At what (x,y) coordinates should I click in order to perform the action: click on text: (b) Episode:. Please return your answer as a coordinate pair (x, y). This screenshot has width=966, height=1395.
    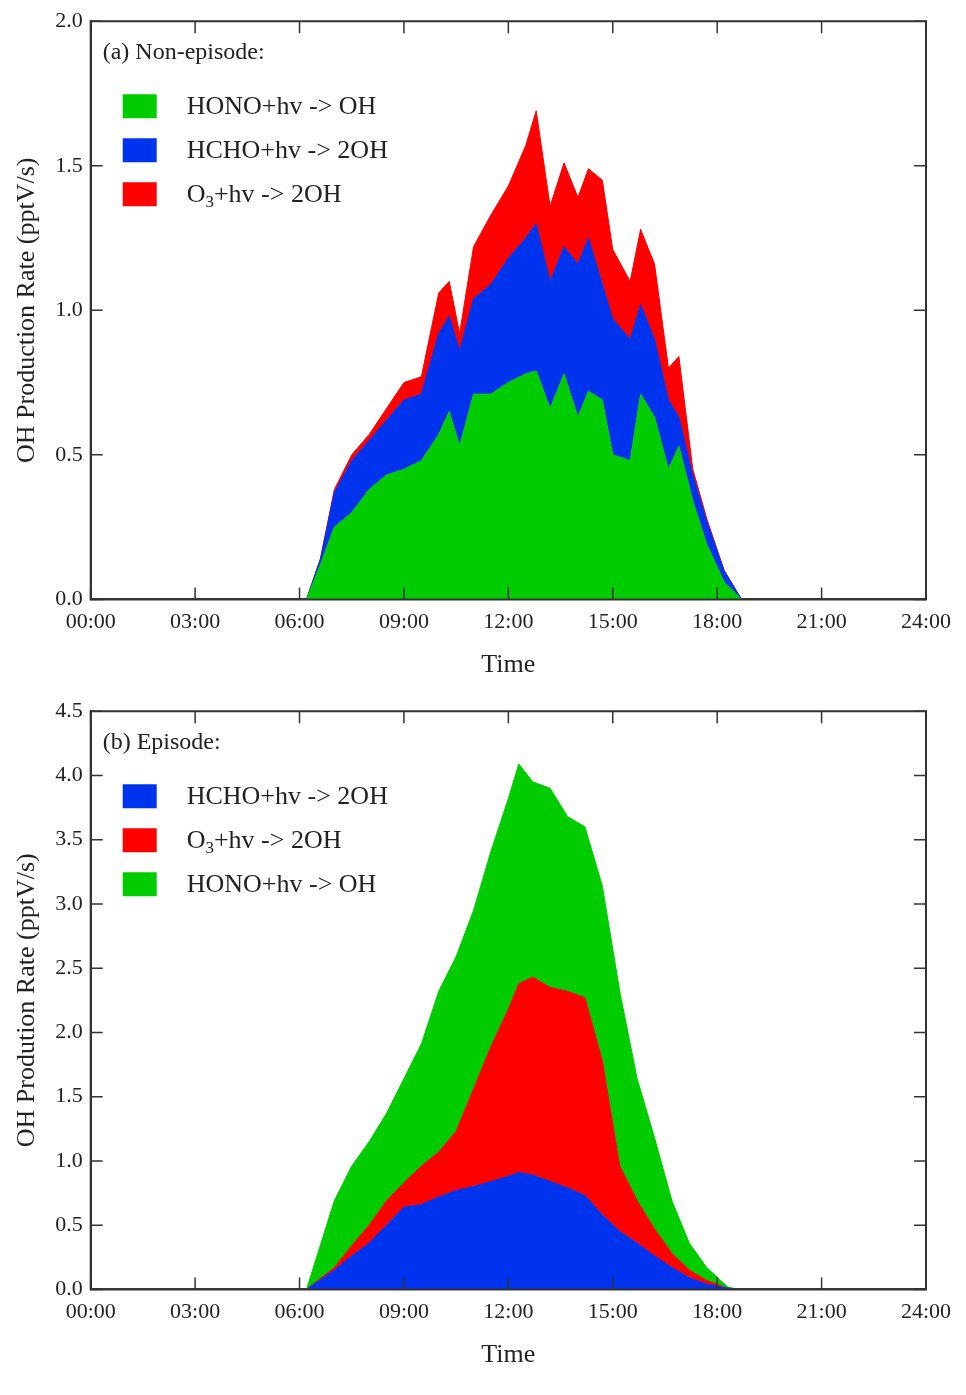
    Looking at the image, I should click on (161, 741).